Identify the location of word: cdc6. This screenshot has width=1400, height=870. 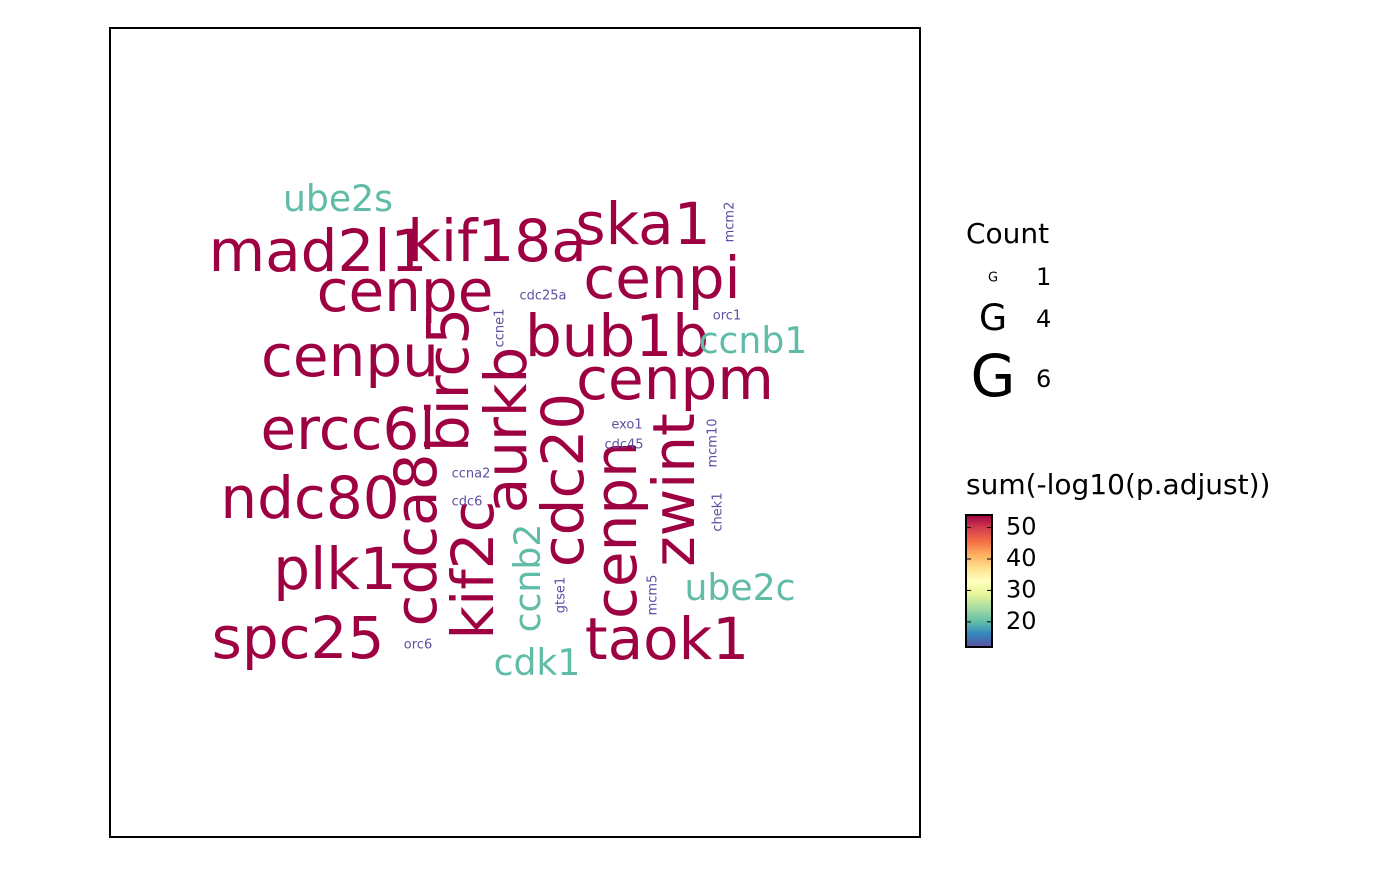
(467, 502).